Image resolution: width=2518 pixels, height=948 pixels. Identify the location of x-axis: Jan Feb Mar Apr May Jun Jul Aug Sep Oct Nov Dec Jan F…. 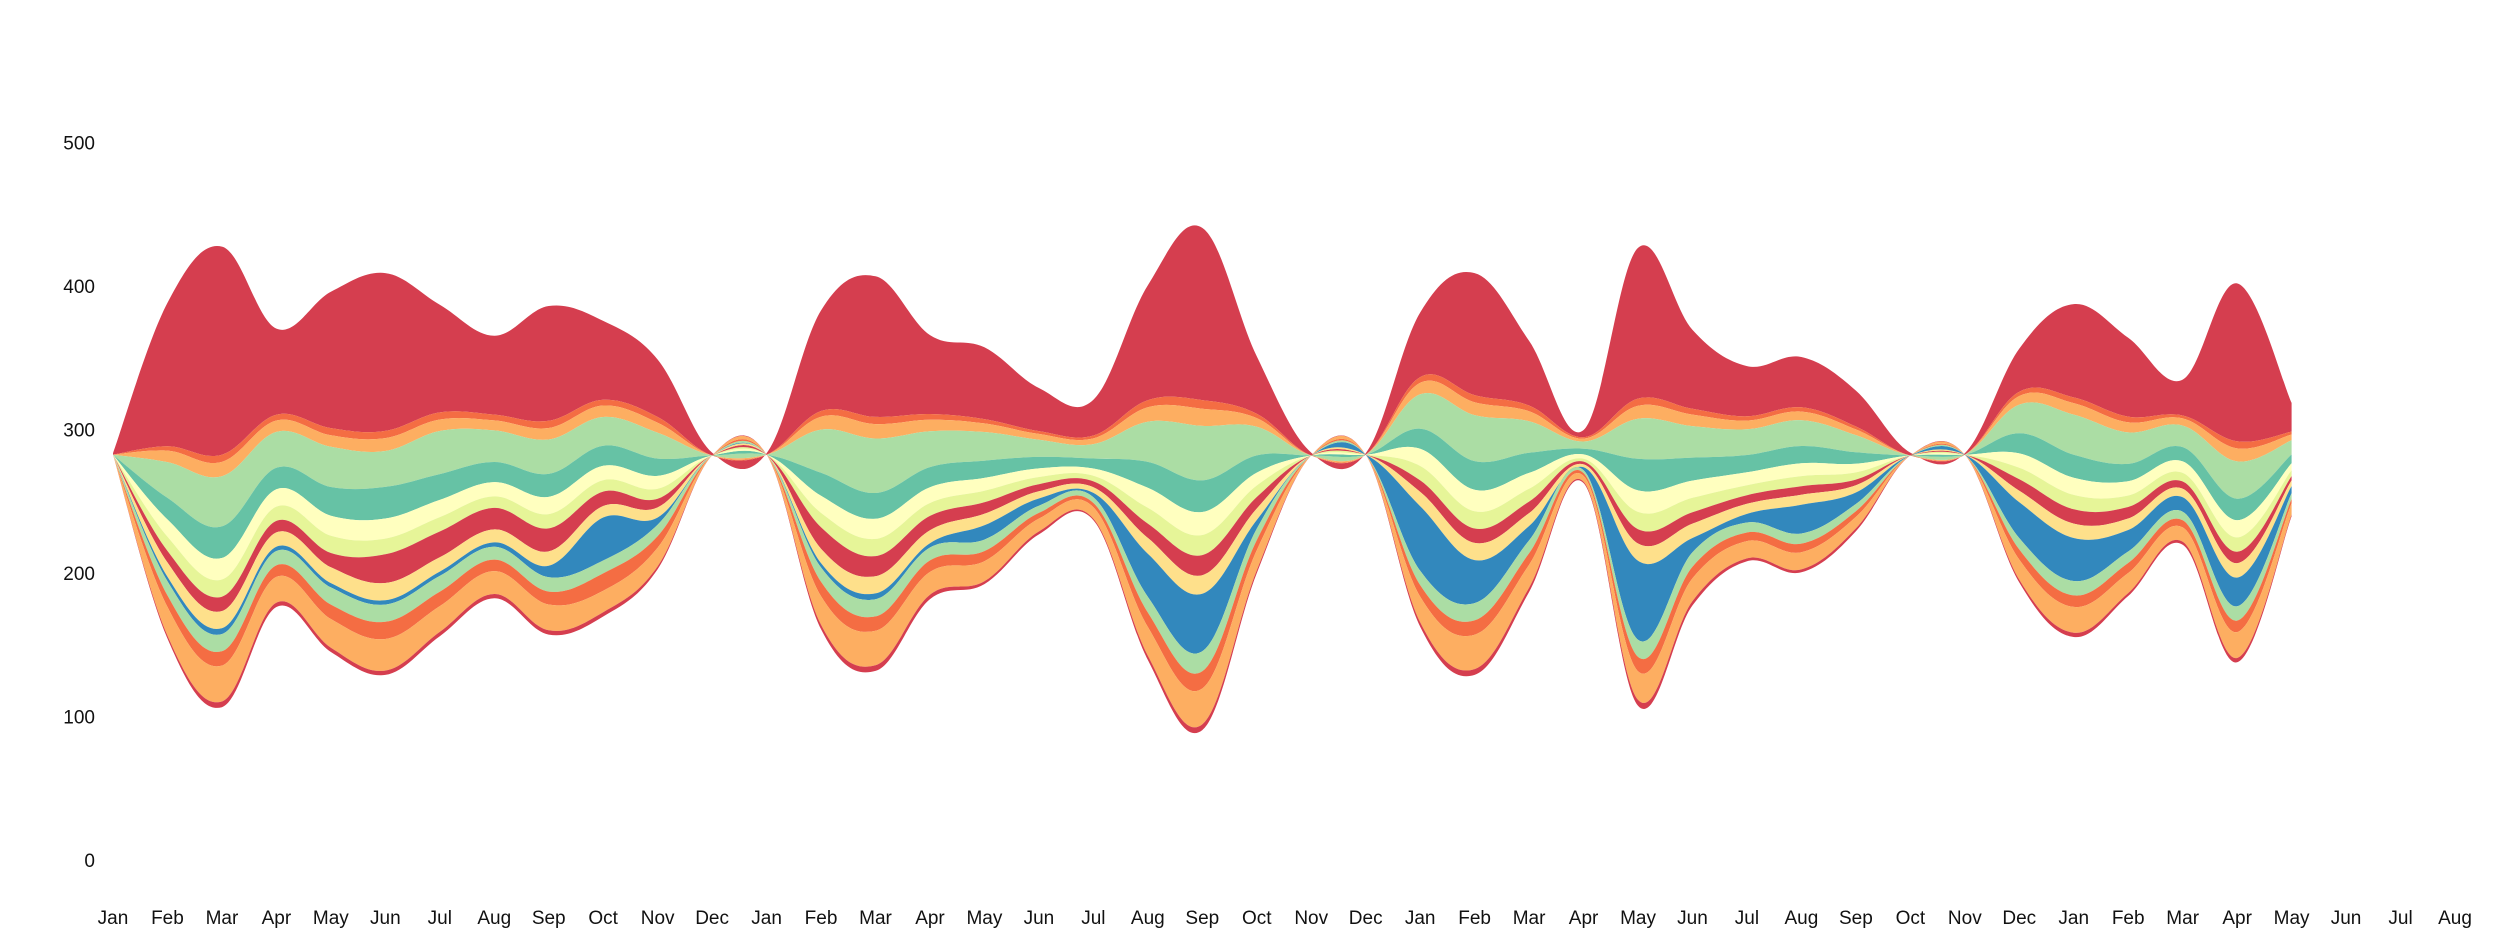
(1285, 918).